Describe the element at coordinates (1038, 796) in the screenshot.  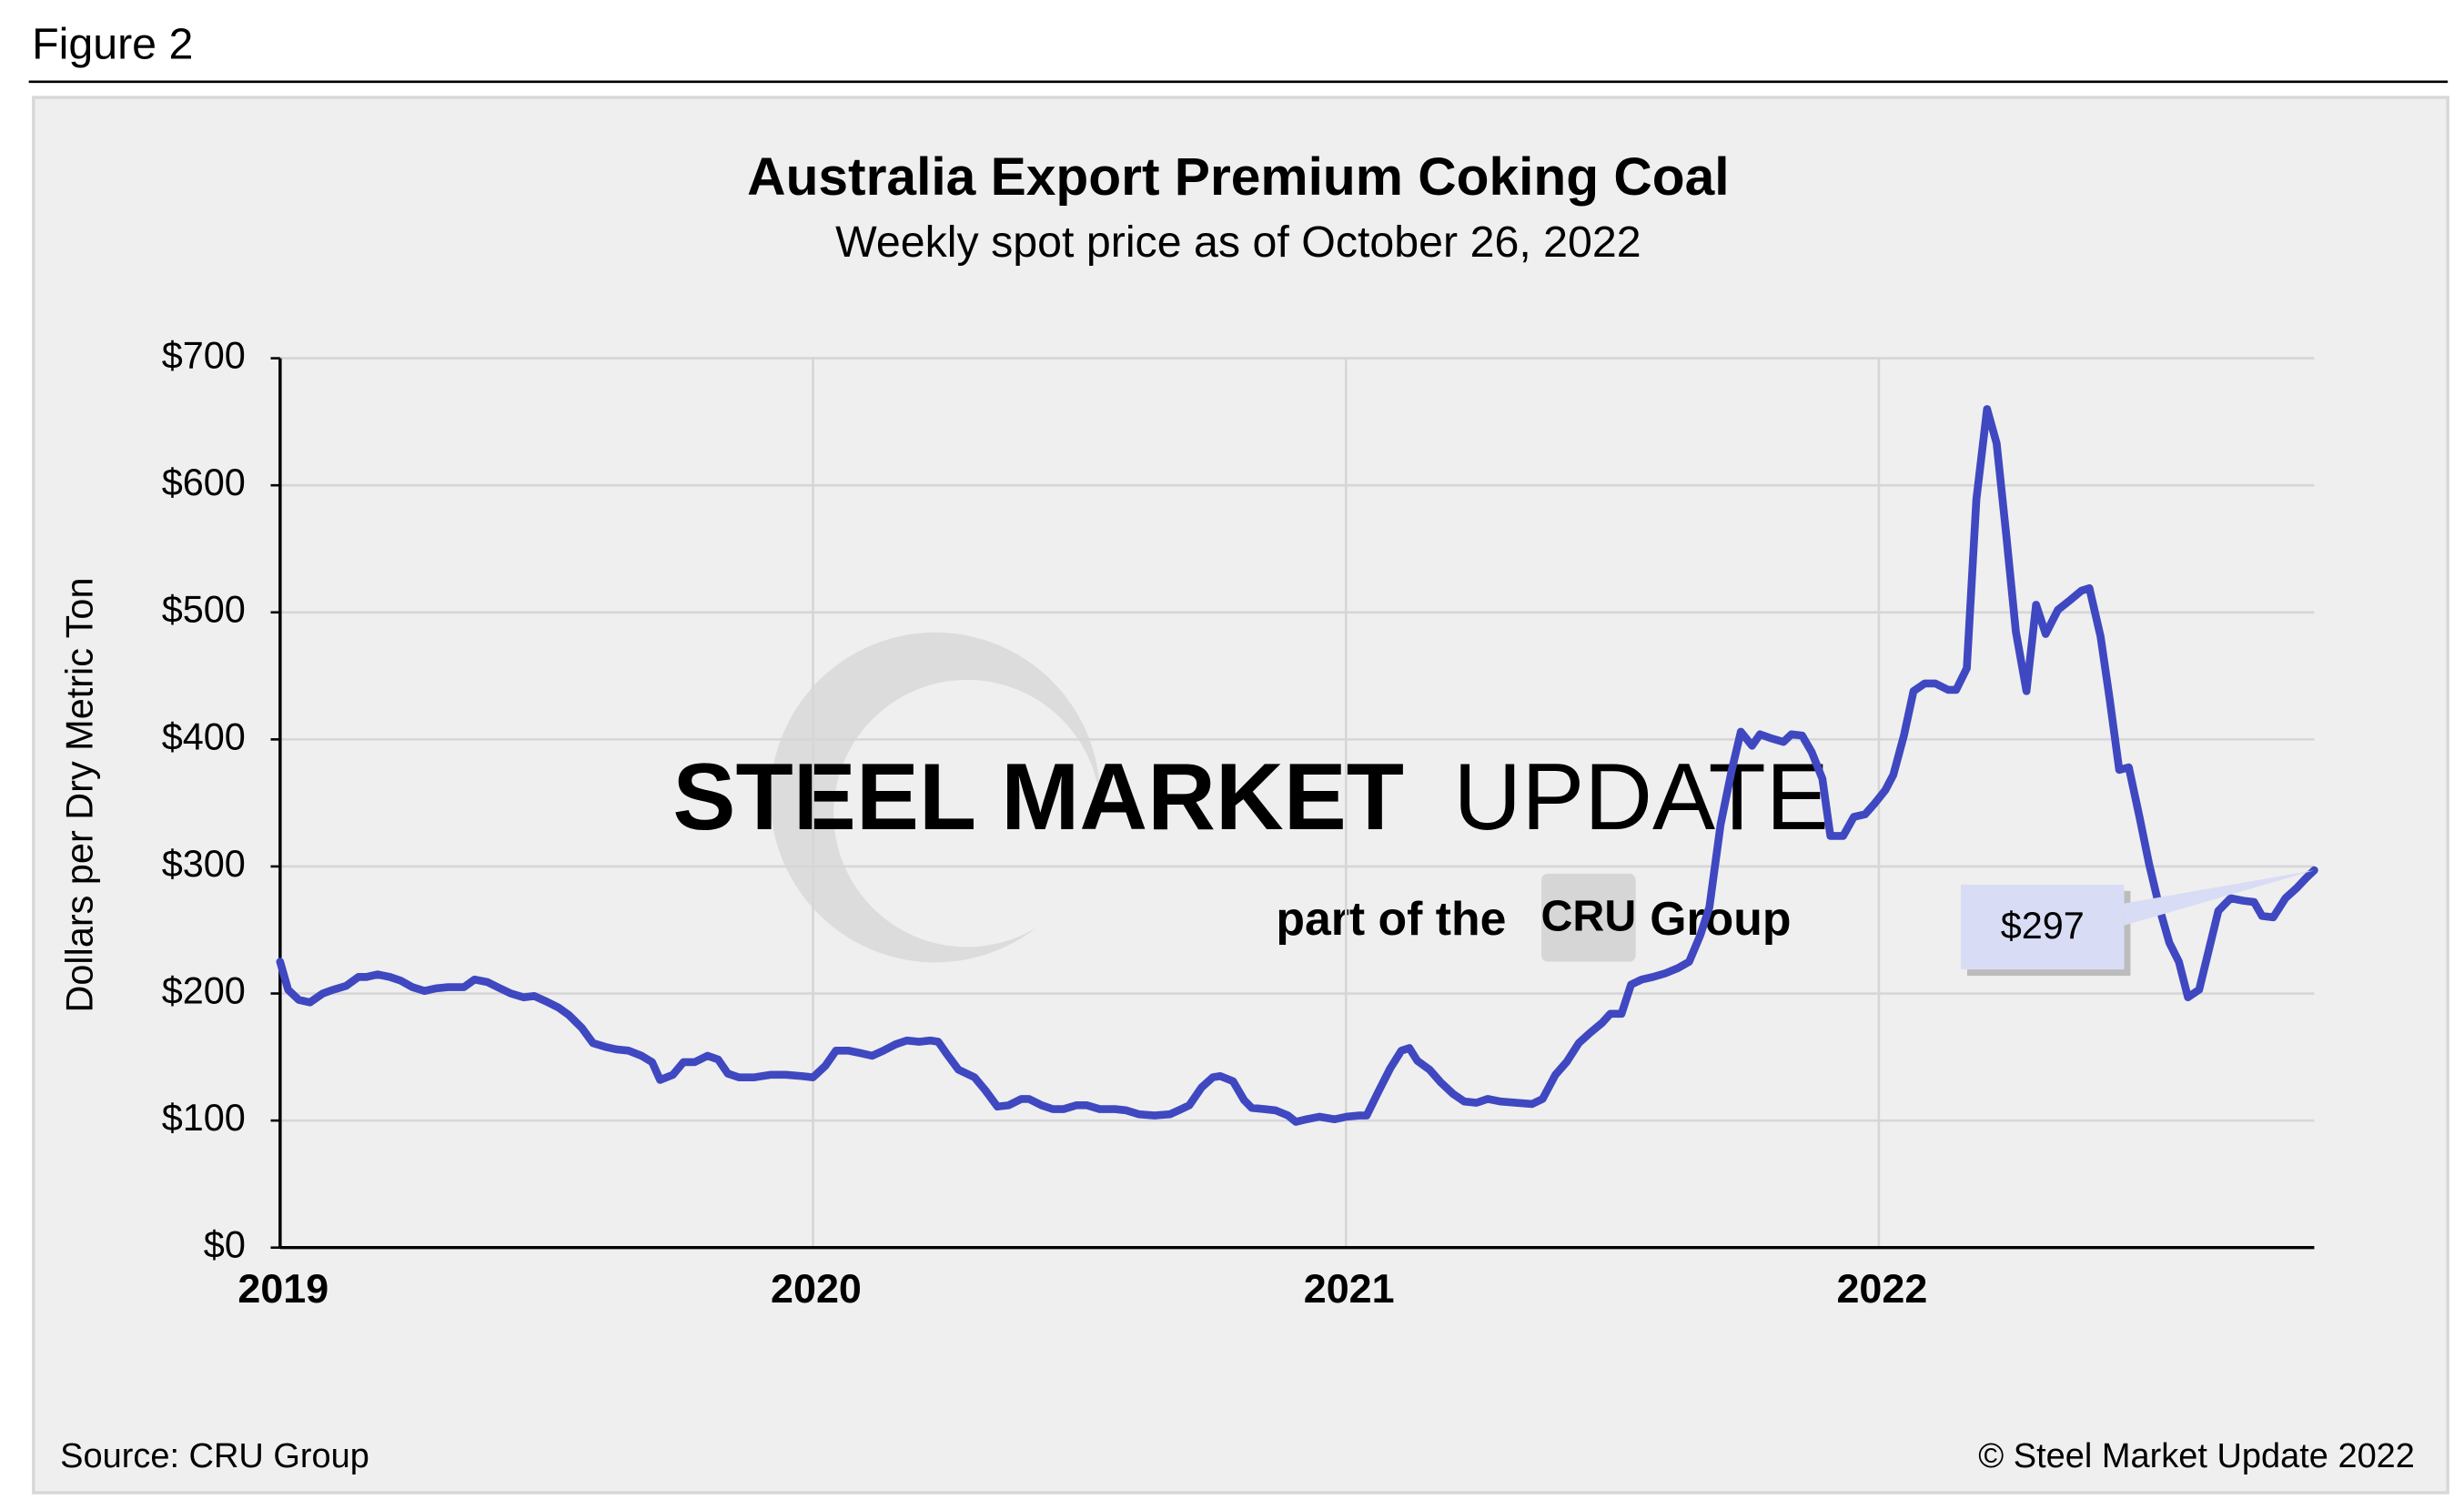
I see `watermark-brand: STEEL MARKET` at that location.